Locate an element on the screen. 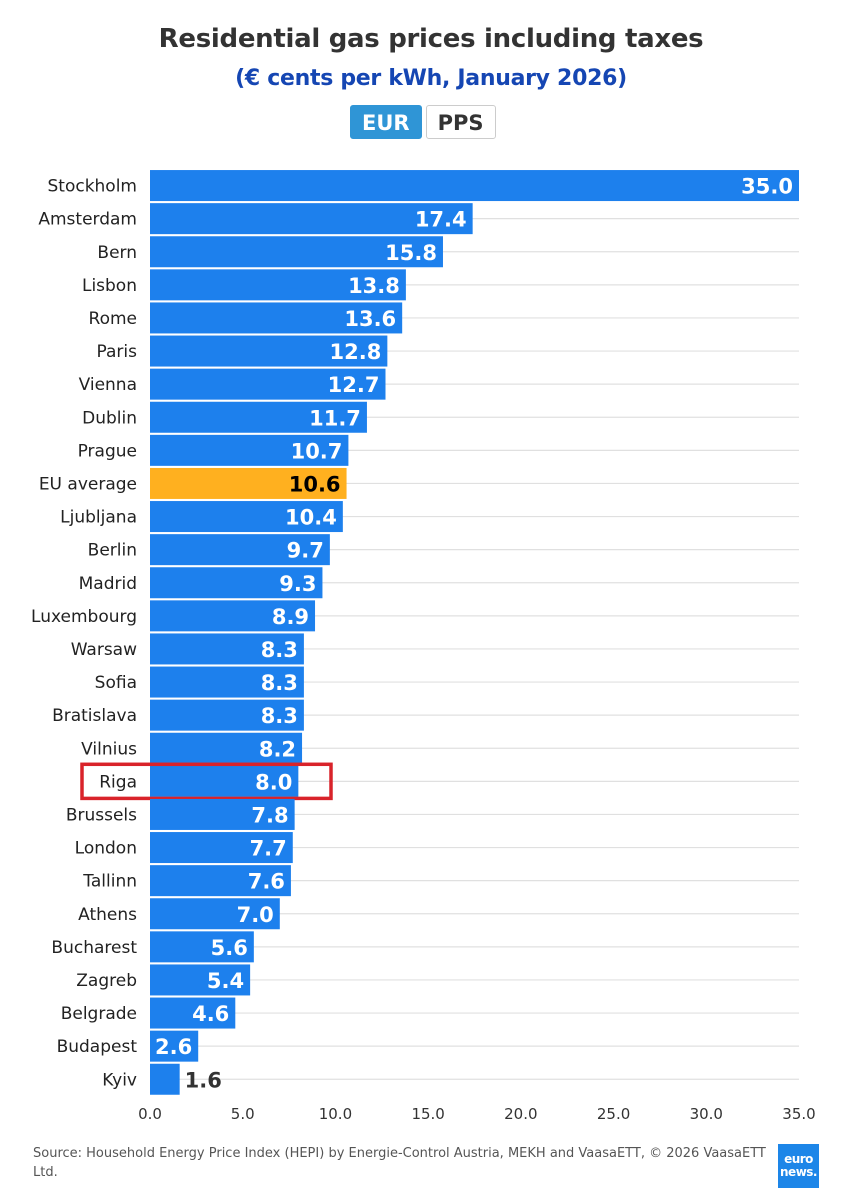 Image resolution: width=862 pixels, height=1195 pixels. data-label: 5.4 is located at coordinates (225, 981).